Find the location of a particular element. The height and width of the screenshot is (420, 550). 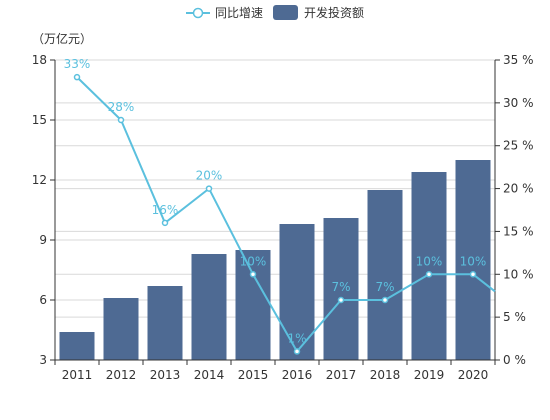

growth-point-2013 is located at coordinates (165, 223).